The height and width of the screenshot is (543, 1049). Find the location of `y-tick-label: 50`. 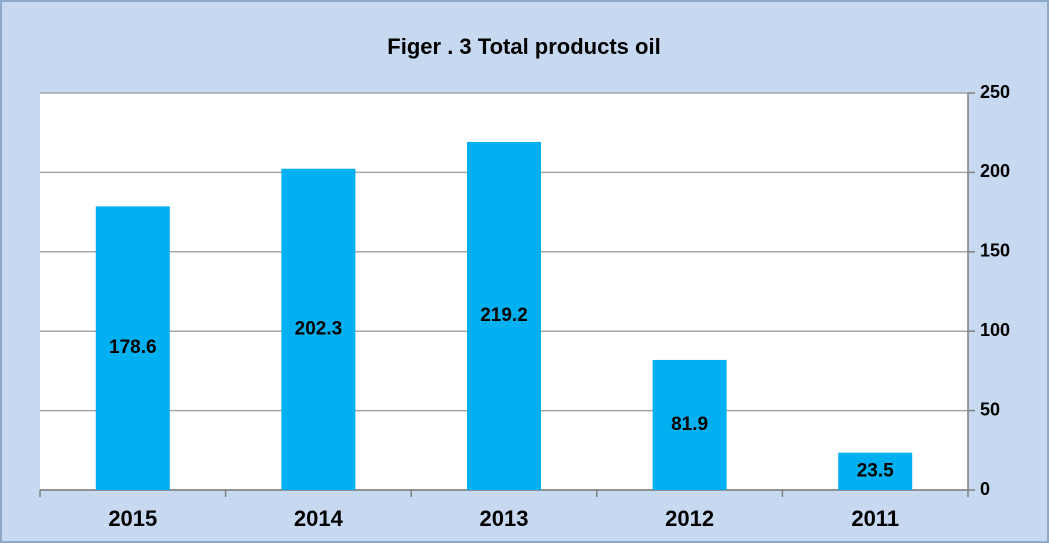

y-tick-label: 50 is located at coordinates (990, 409).